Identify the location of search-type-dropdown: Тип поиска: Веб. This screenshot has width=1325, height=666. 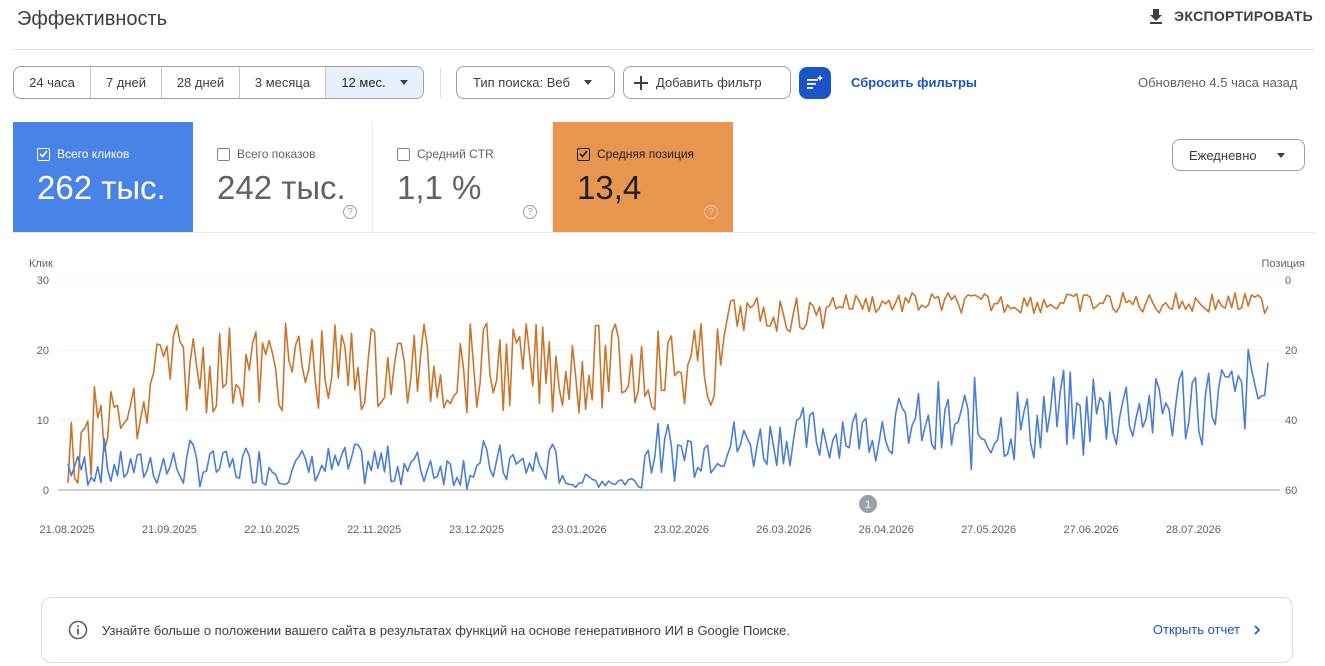
(535, 82).